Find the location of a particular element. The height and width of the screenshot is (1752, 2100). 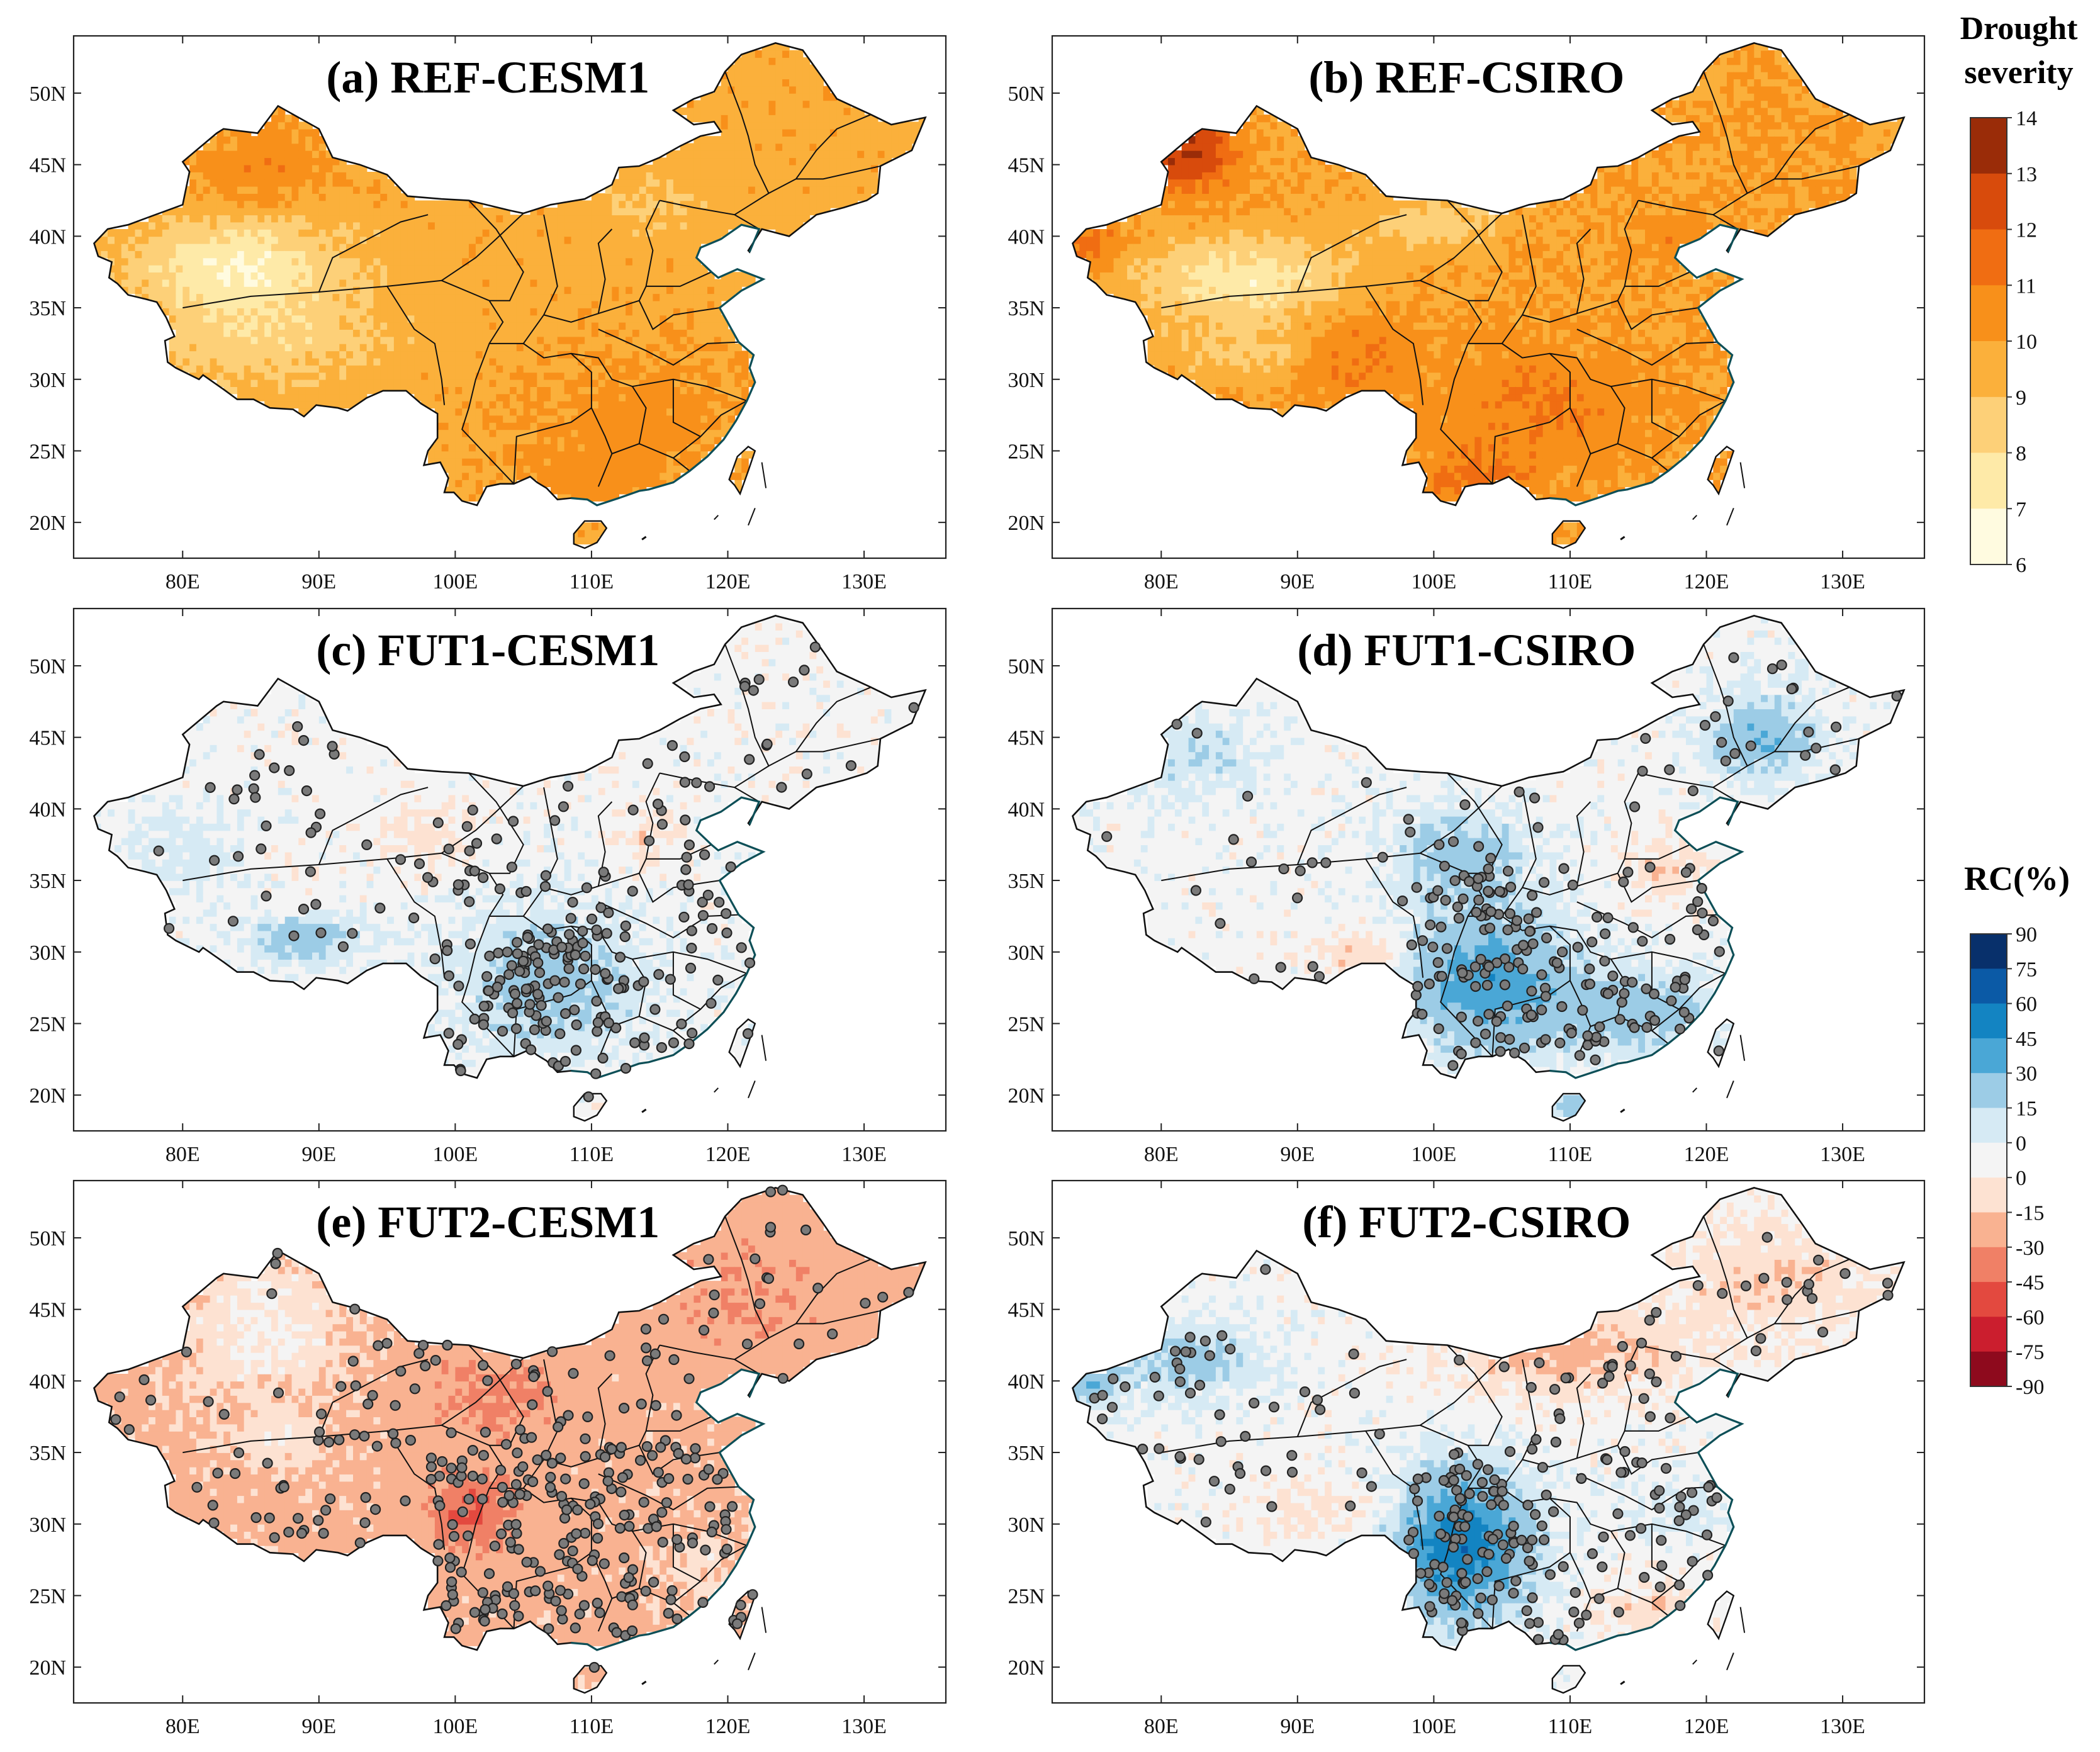

hainan-outline is located at coordinates (590, 534).